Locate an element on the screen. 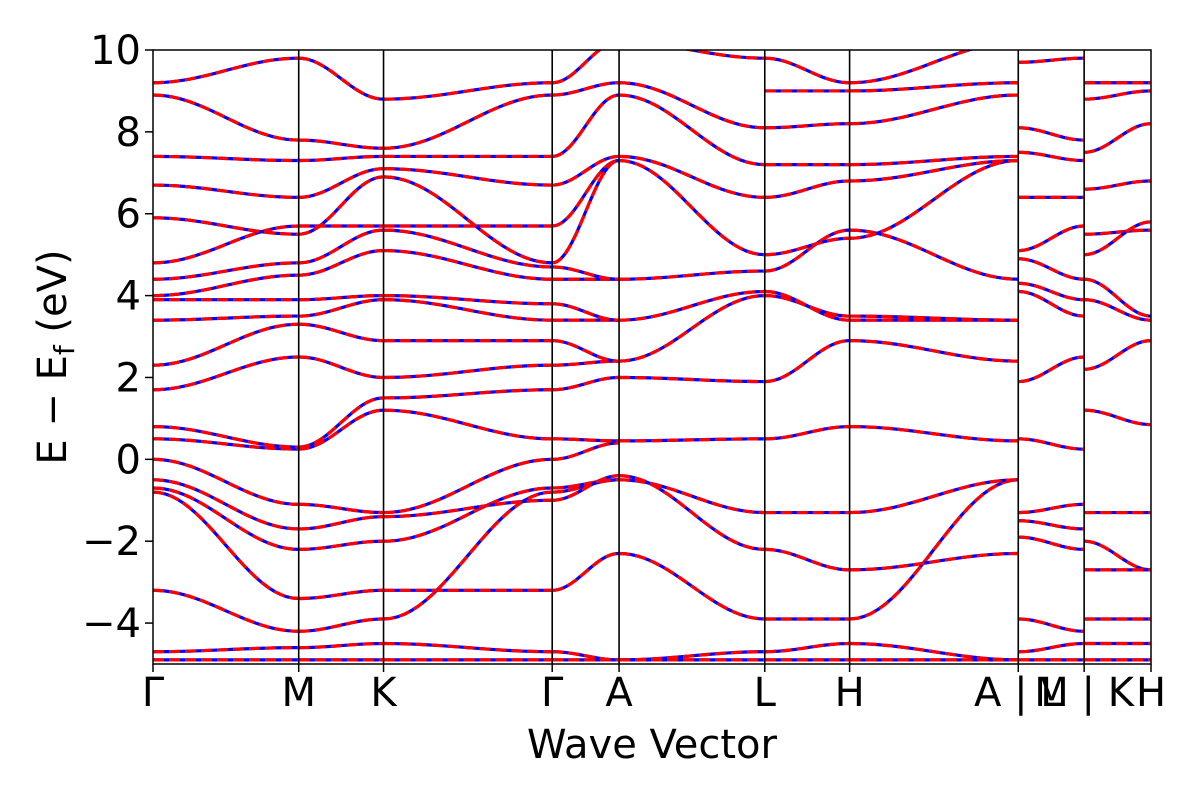 This screenshot has width=1200, height=800. x-axis-label: Wave Vector is located at coordinates (652, 745).